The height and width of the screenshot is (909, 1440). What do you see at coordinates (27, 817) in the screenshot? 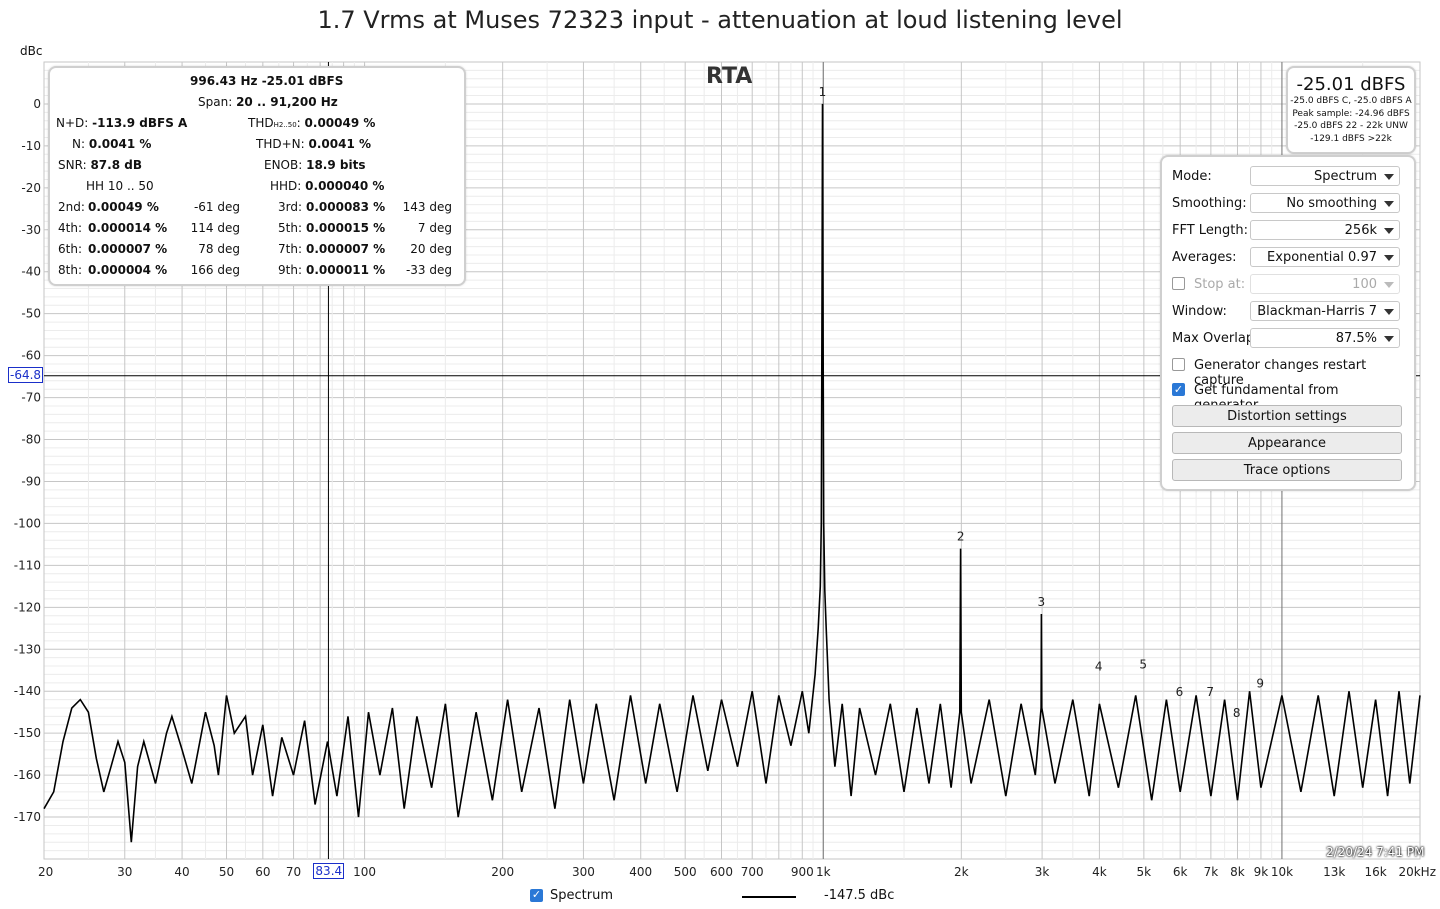
I see `y-tick-label: -170` at bounding box center [27, 817].